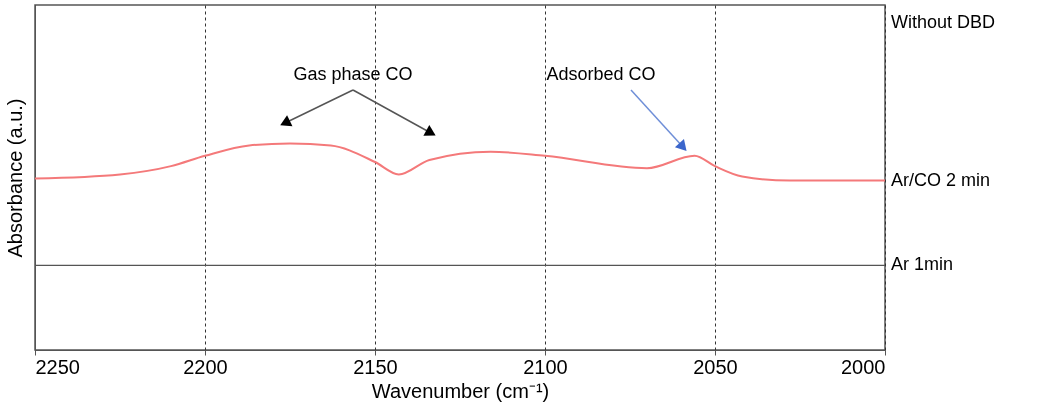 The width and height of the screenshot is (1046, 420). What do you see at coordinates (460, 390) in the screenshot?
I see `x-axis-title: Wavenumber (cm⁻¹)` at bounding box center [460, 390].